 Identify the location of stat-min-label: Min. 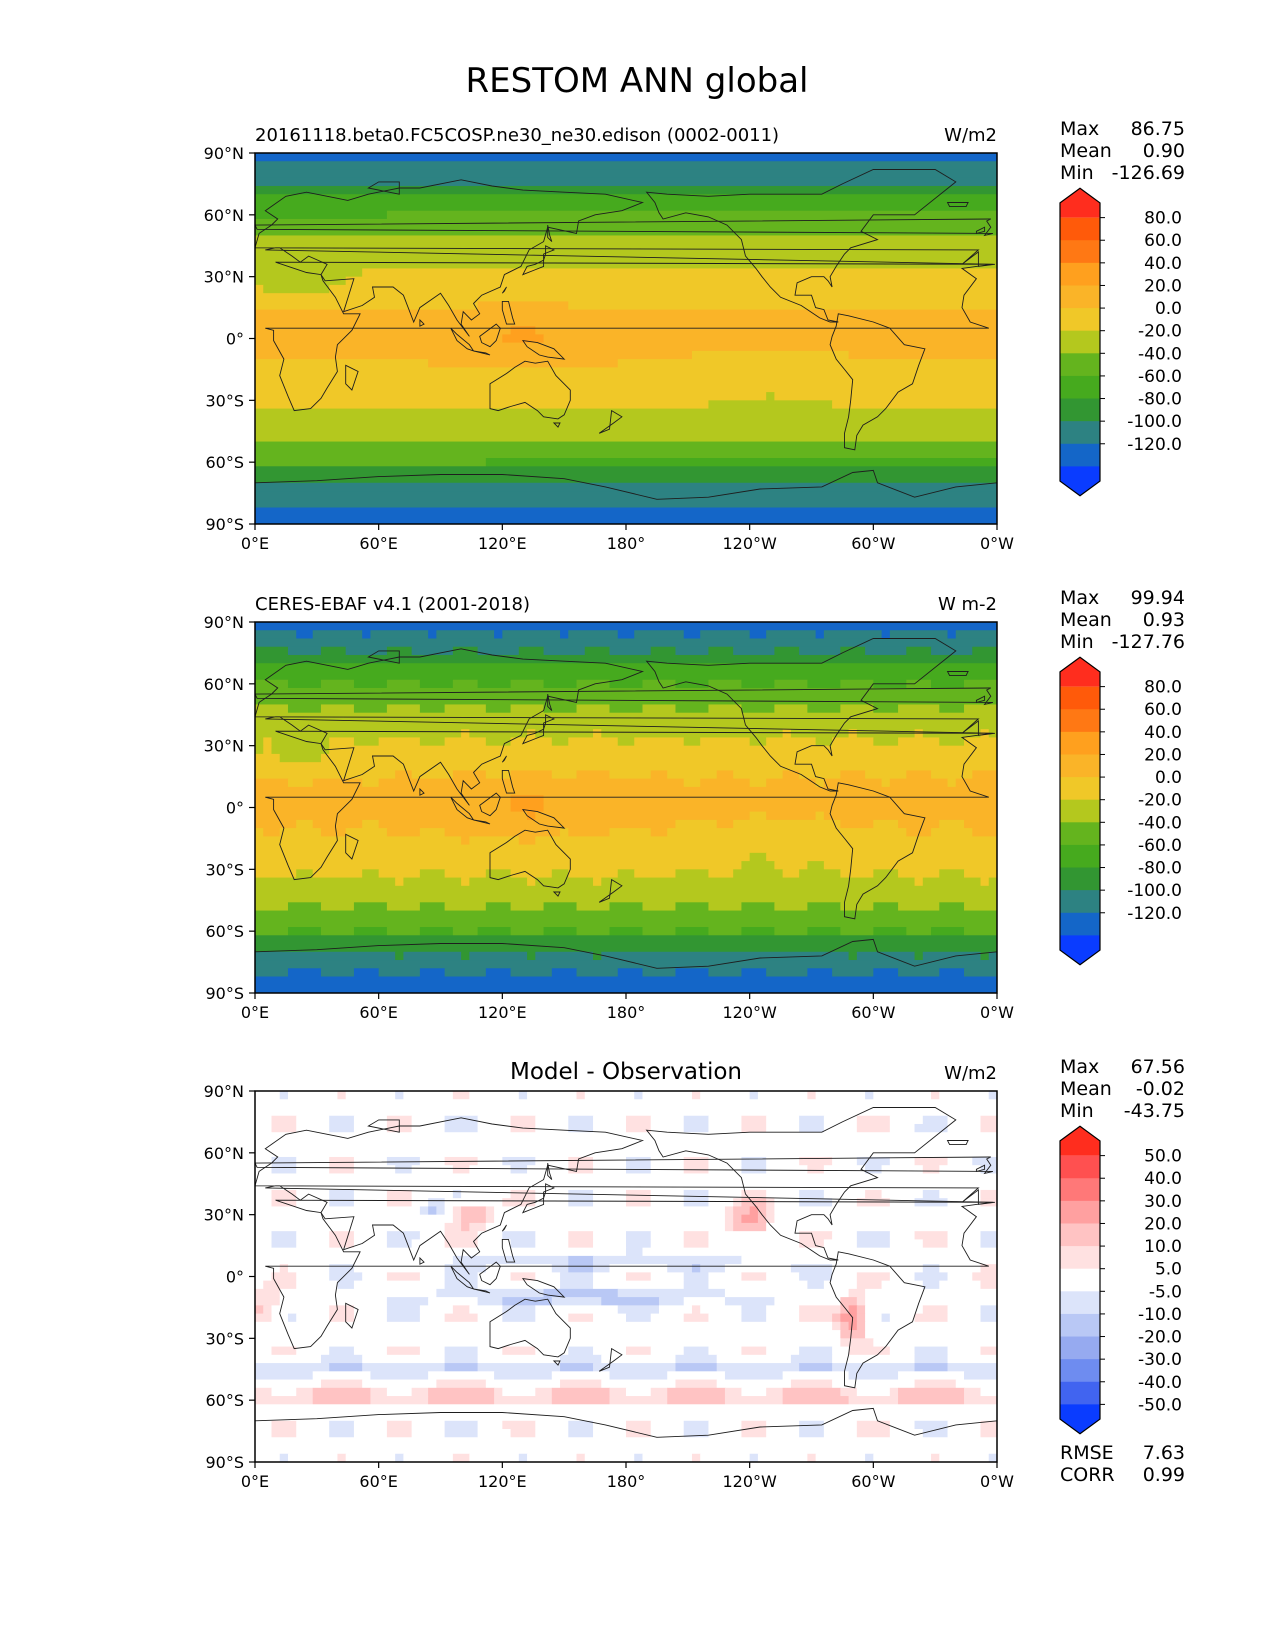
(1077, 173).